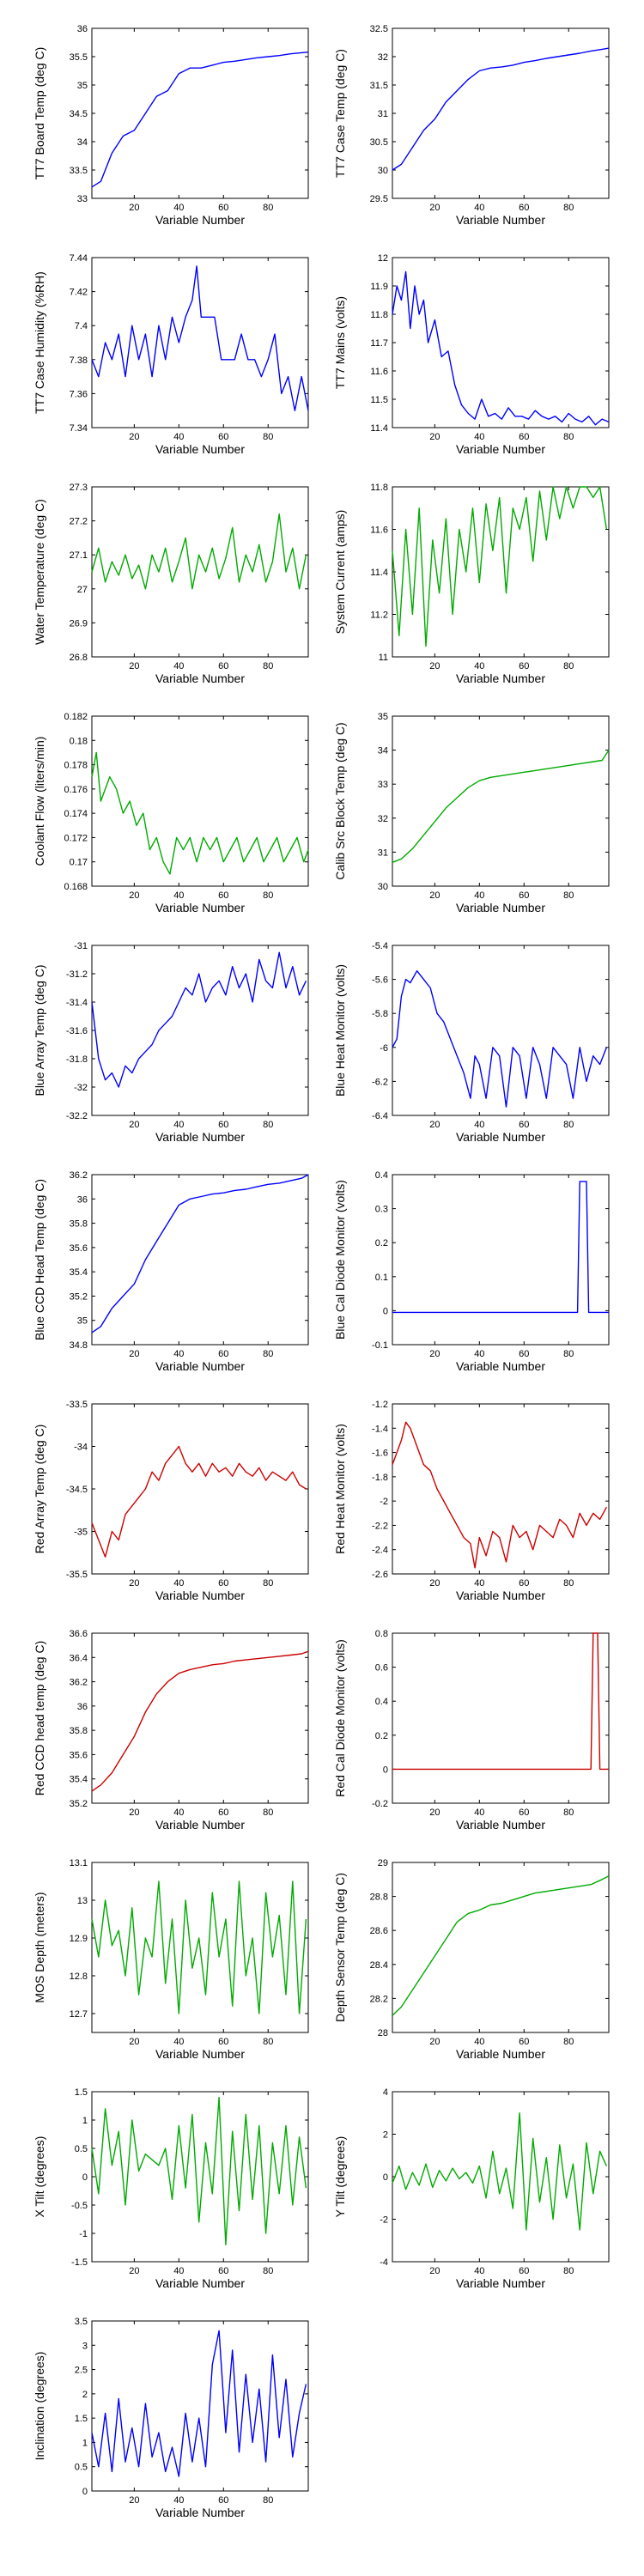 This screenshot has height=2576, width=644. Describe the element at coordinates (379, 29) in the screenshot. I see `y-tick-label: 32.5` at that location.